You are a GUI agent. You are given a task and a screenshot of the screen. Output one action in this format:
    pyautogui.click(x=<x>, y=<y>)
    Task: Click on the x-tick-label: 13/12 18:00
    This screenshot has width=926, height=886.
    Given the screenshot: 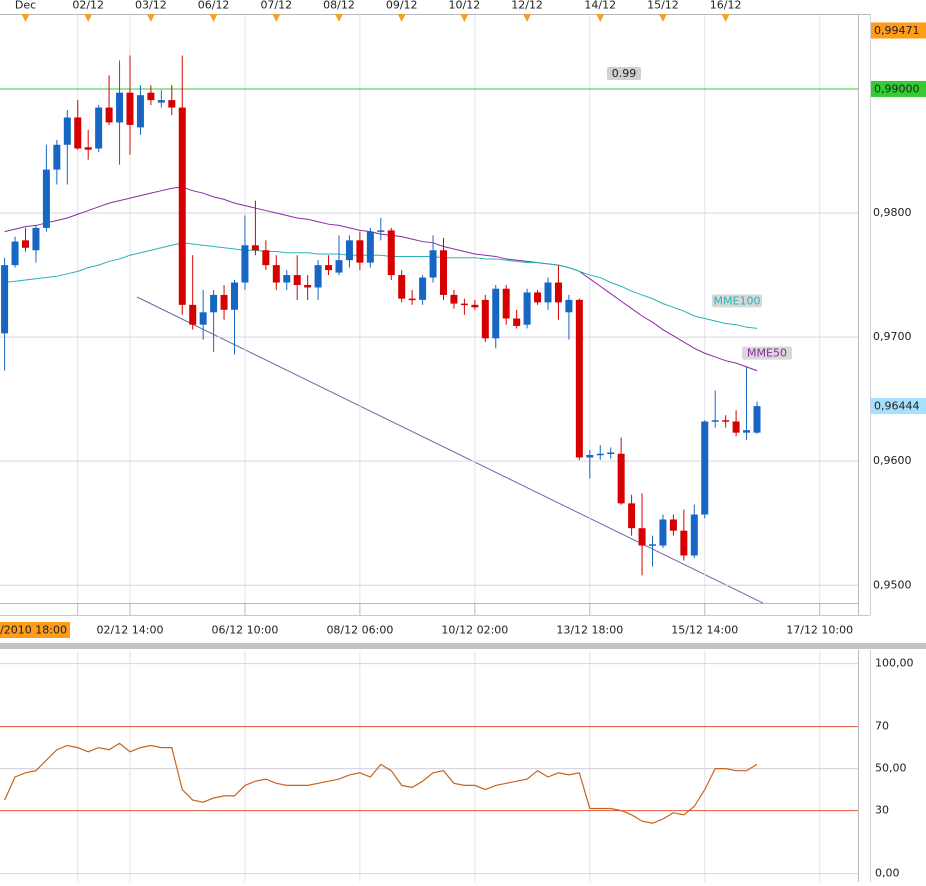 What is the action you would take?
    pyautogui.click(x=589, y=630)
    